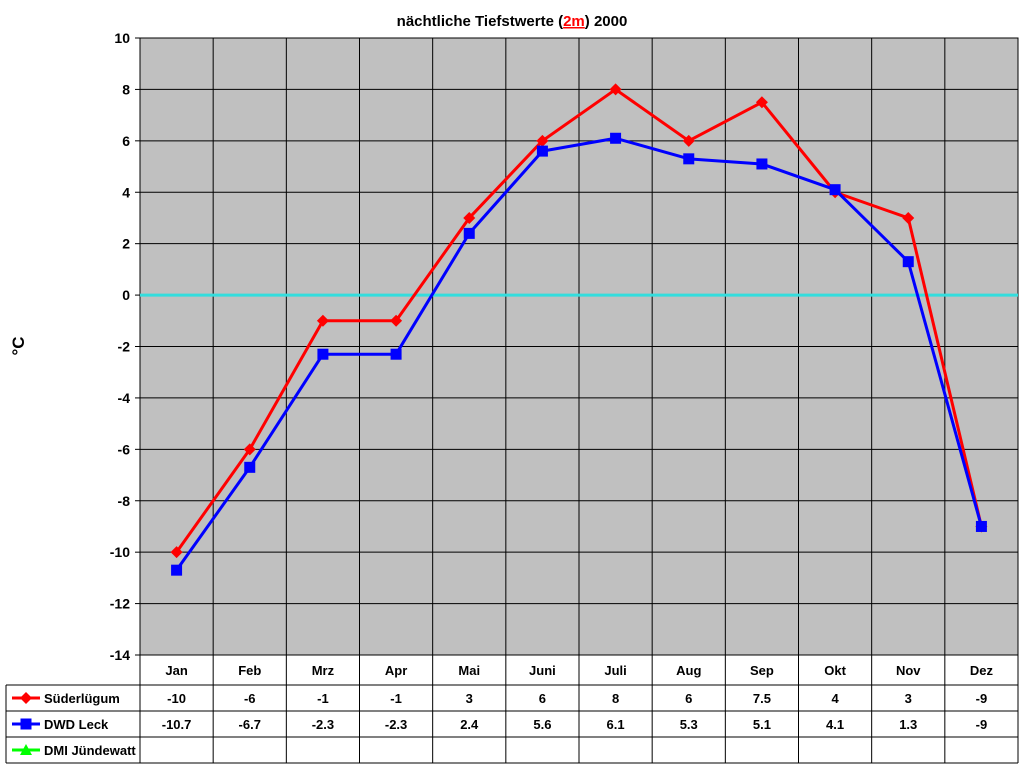  Describe the element at coordinates (250, 698) in the screenshot. I see `table-cell-value: -6` at that location.